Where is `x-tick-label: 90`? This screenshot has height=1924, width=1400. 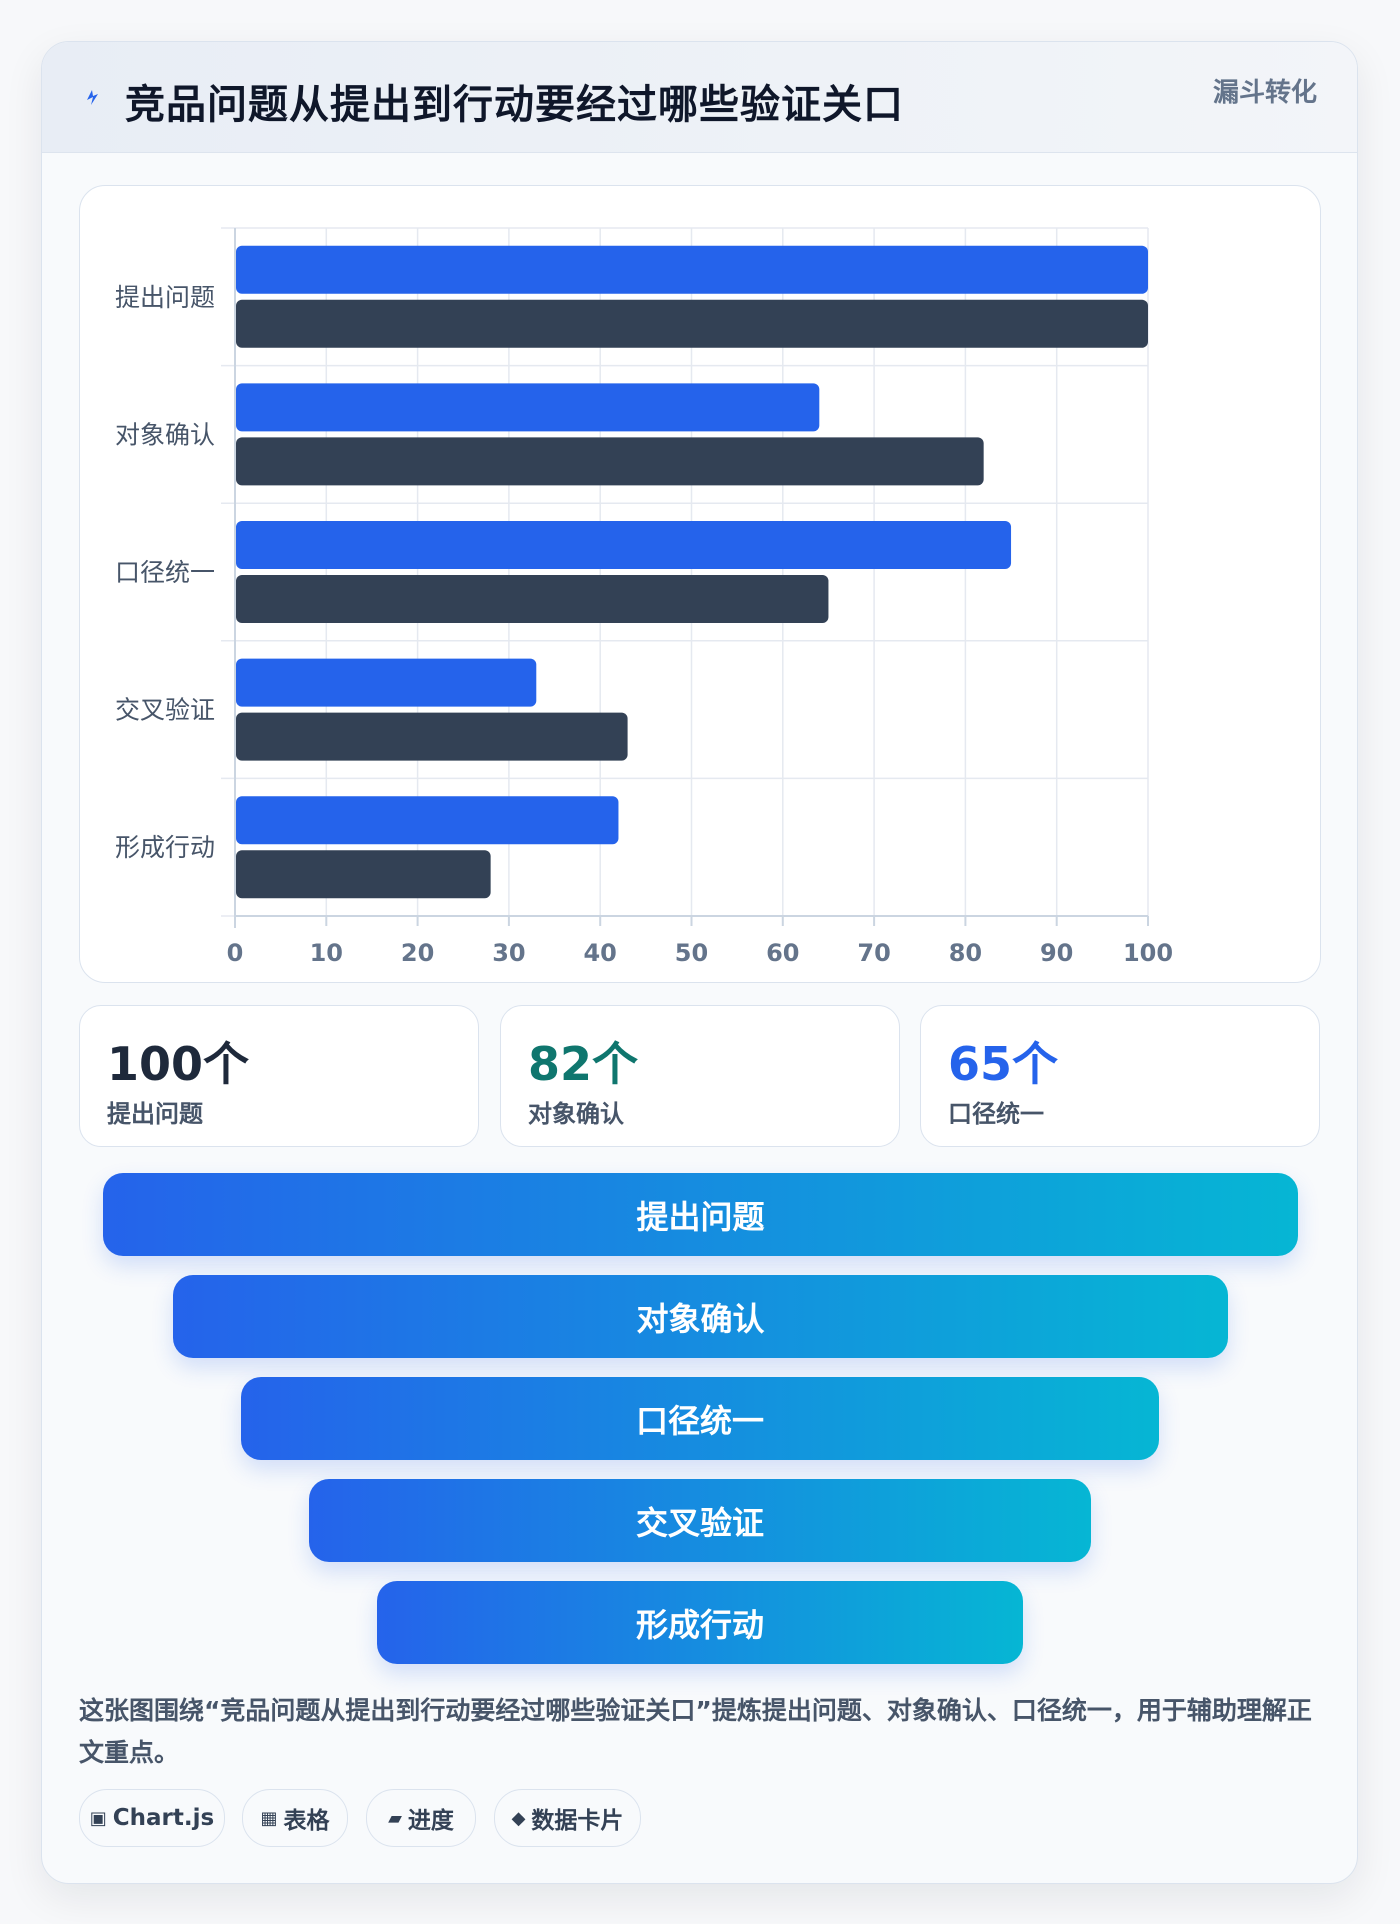
x-tick-label: 90 is located at coordinates (1056, 953).